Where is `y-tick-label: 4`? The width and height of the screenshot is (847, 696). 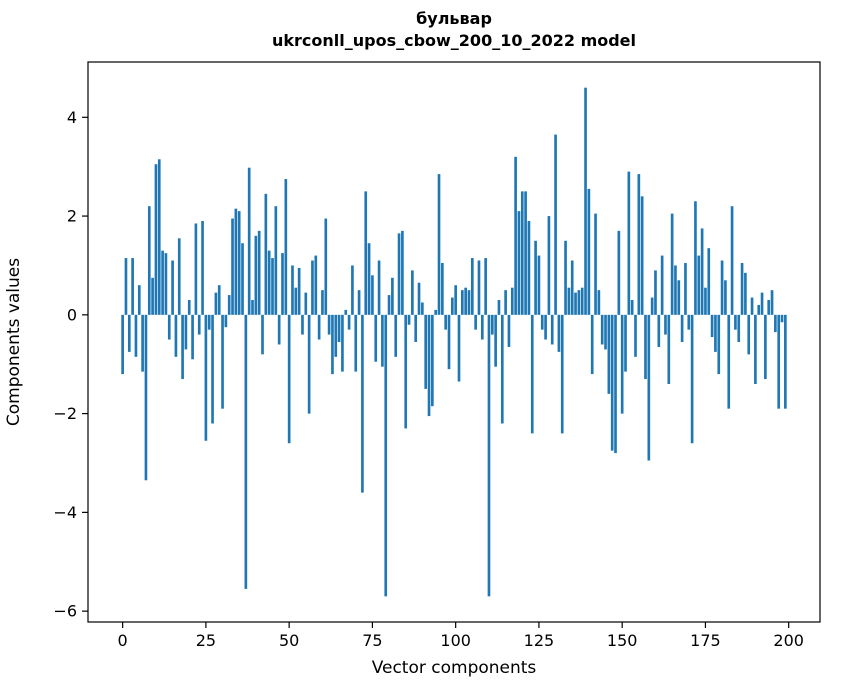 y-tick-label: 4 is located at coordinates (72, 117).